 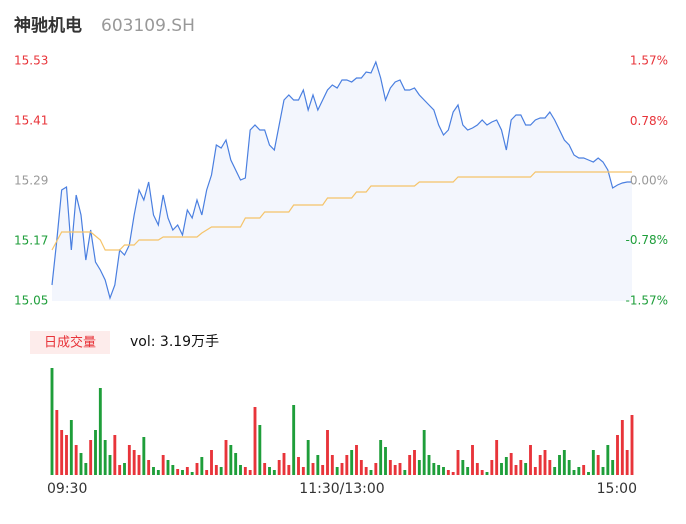 I want to click on y2-tick-label: -1.57%, so click(x=647, y=301).